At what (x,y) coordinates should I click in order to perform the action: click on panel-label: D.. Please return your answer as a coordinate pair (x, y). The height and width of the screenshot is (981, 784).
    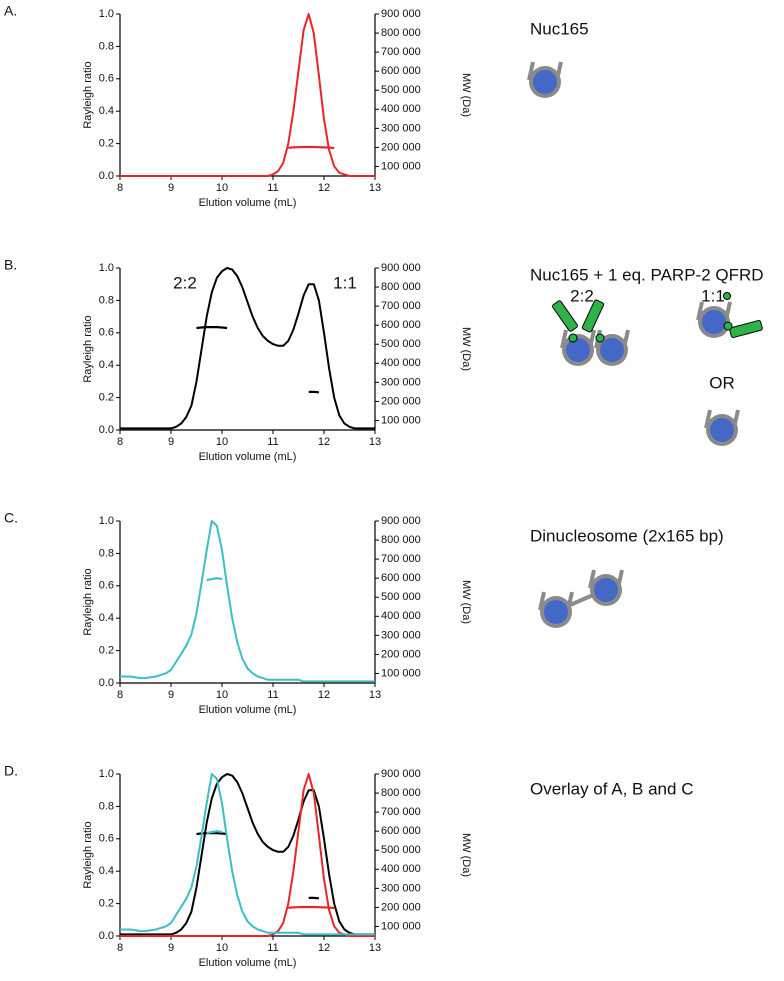
    Looking at the image, I should click on (11, 771).